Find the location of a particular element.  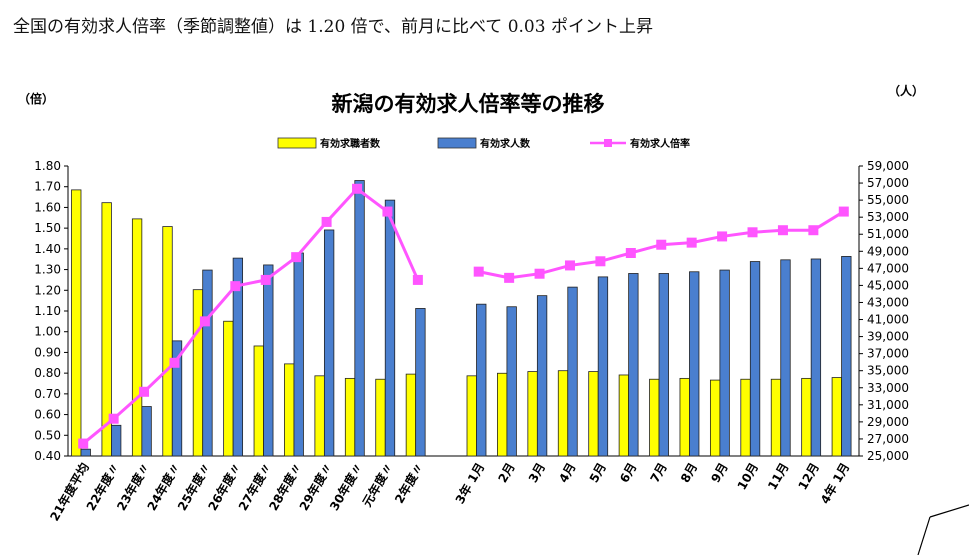

right-tick-label: 31,000 is located at coordinates (888, 405).